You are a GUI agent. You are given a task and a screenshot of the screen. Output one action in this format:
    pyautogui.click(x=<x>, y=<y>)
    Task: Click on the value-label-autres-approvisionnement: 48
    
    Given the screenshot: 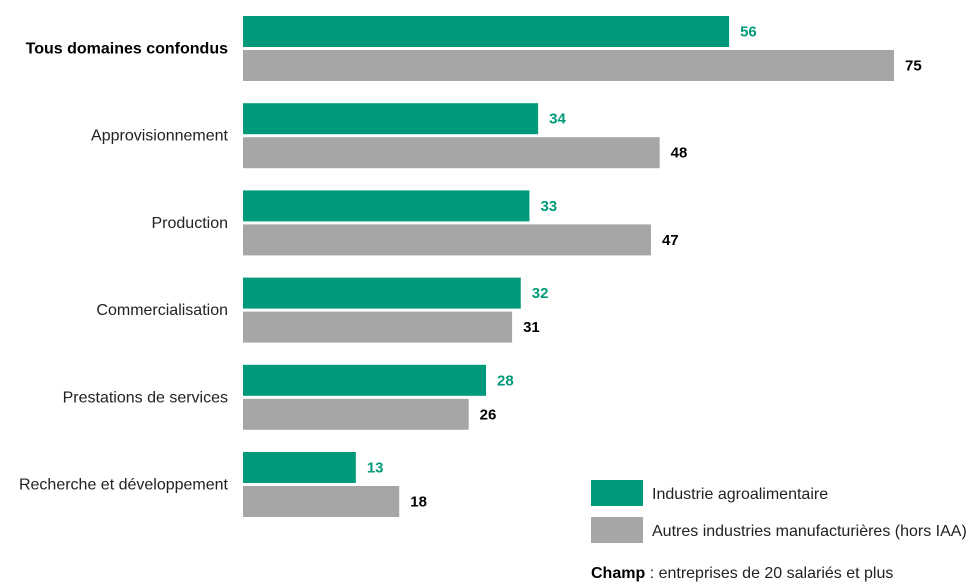 What is the action you would take?
    pyautogui.click(x=679, y=153)
    